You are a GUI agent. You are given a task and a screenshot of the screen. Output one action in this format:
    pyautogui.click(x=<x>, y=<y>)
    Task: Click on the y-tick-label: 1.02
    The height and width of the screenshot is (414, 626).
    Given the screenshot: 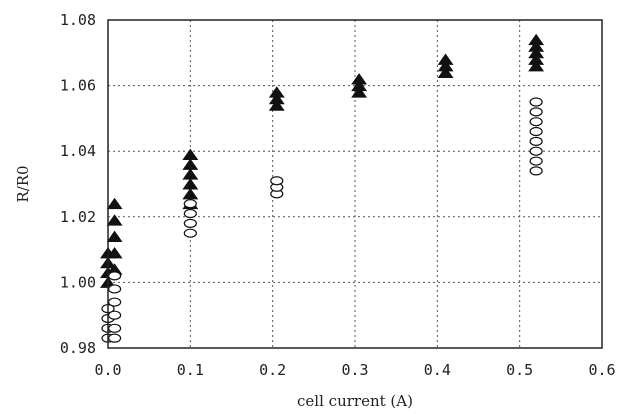 What is the action you would take?
    pyautogui.click(x=78, y=217)
    